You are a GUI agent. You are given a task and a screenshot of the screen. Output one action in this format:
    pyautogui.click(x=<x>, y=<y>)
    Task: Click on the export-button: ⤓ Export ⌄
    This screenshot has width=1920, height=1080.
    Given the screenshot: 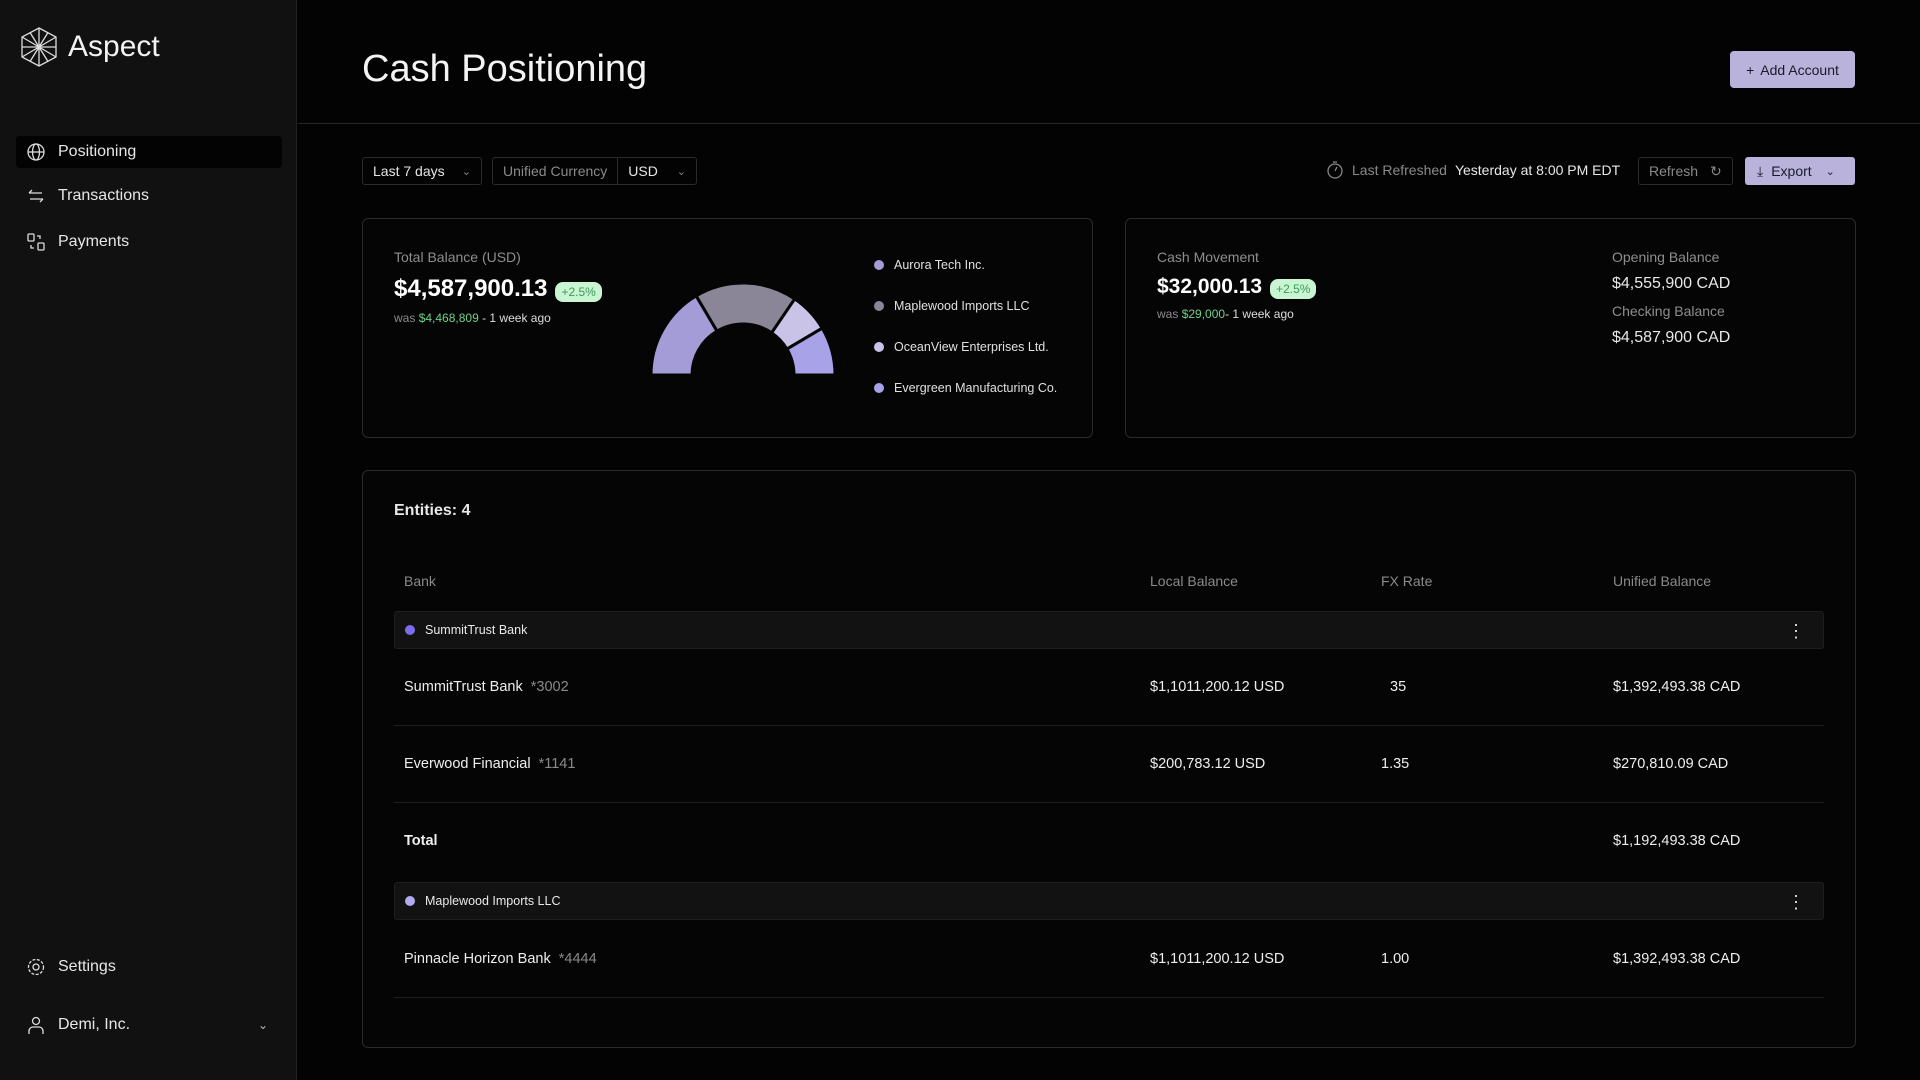 What is the action you would take?
    pyautogui.click(x=1800, y=171)
    